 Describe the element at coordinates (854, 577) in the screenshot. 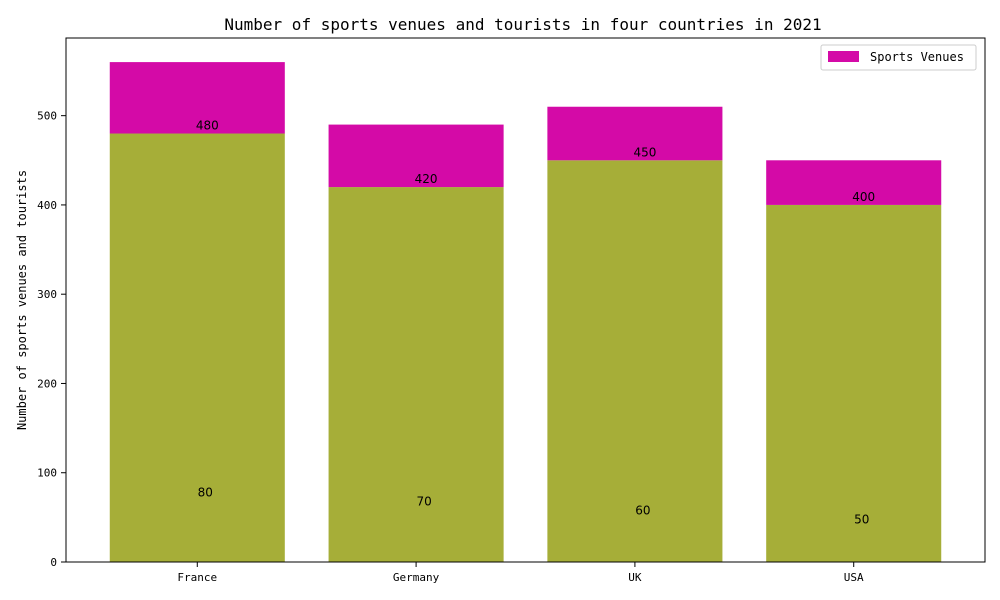

I see `x-tick-label: USA` at that location.